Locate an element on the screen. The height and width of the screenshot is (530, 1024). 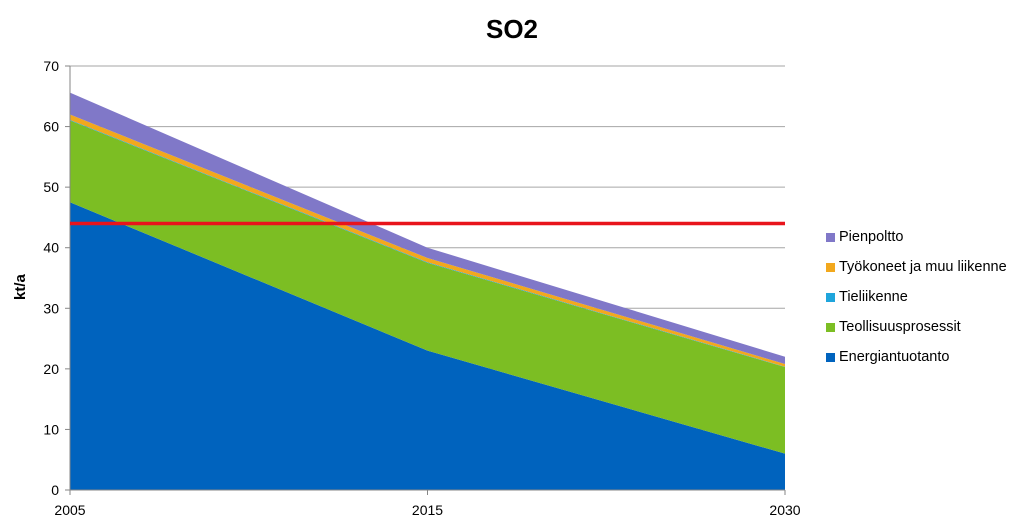
y-tick-label: 70 is located at coordinates (51, 66).